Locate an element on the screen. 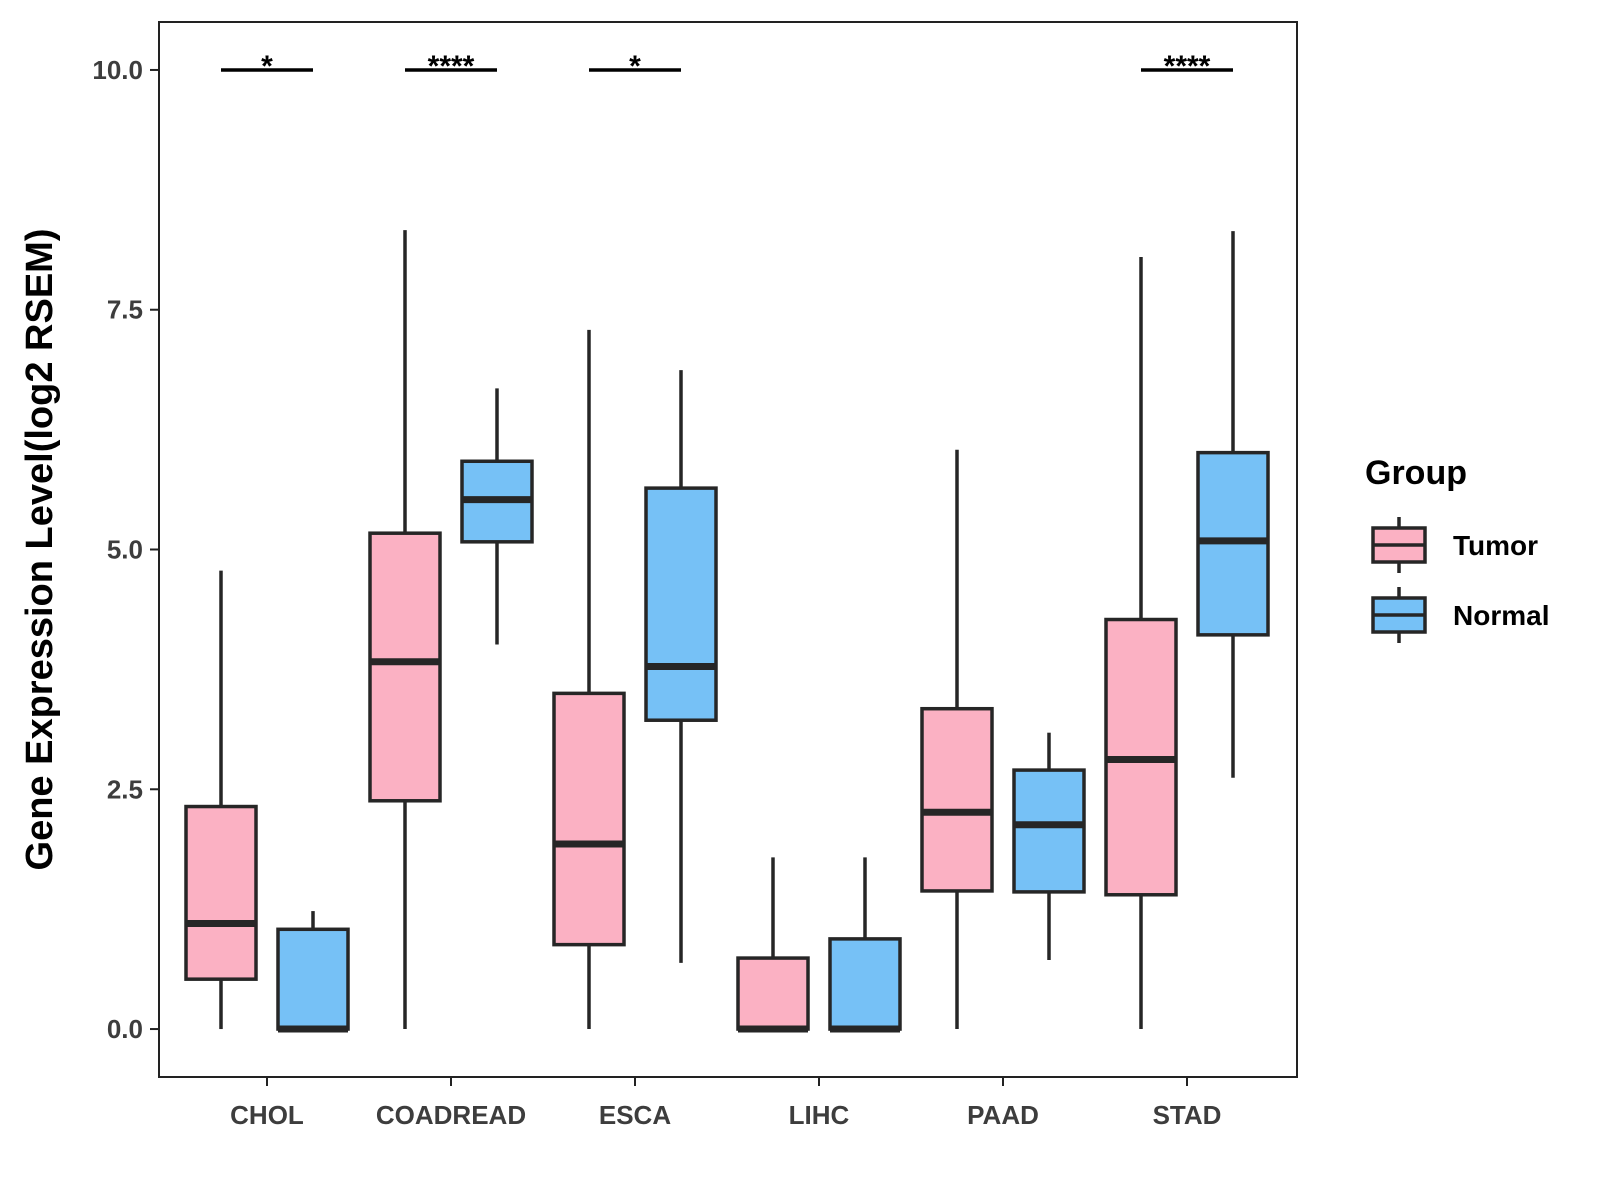  legend-label-normal: Normal is located at coordinates (1501, 615).